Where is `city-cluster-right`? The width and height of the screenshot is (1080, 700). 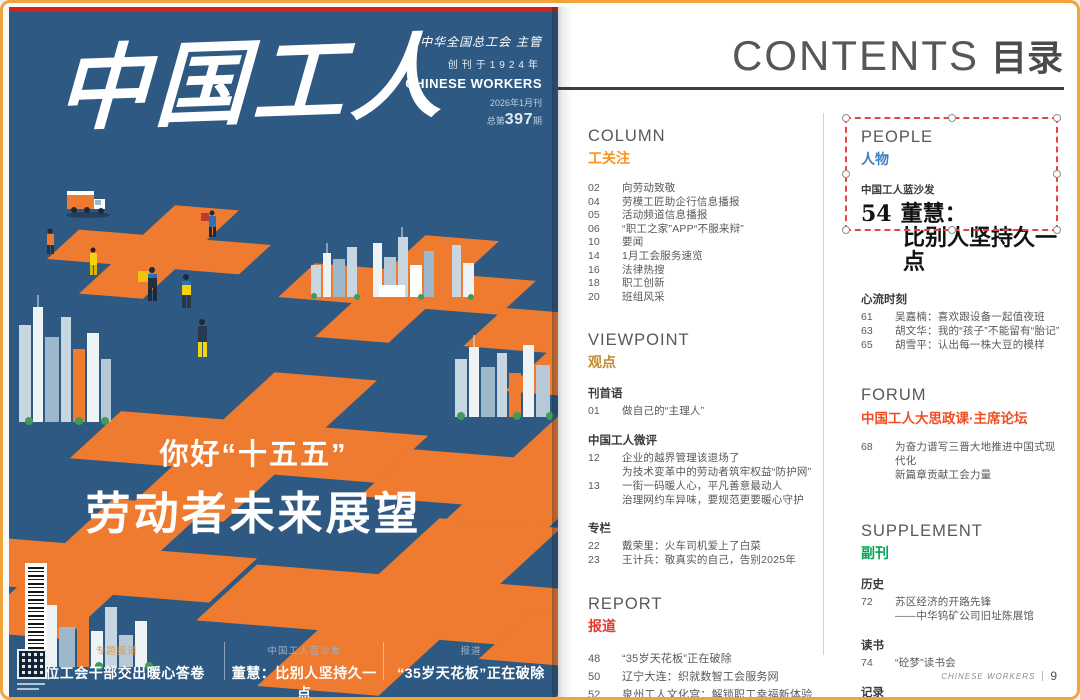
city-cluster-right is located at coordinates (504, 377).